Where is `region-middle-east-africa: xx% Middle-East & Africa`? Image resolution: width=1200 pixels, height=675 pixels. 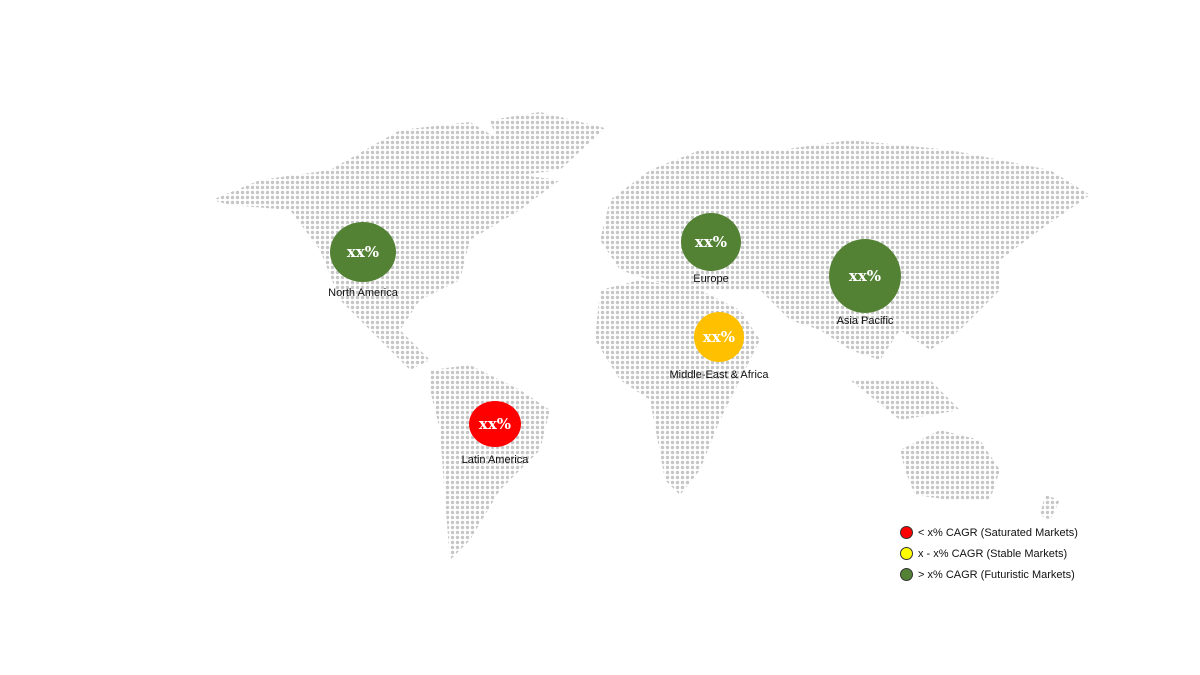
region-middle-east-africa: xx% Middle-East & Africa is located at coordinates (719, 346).